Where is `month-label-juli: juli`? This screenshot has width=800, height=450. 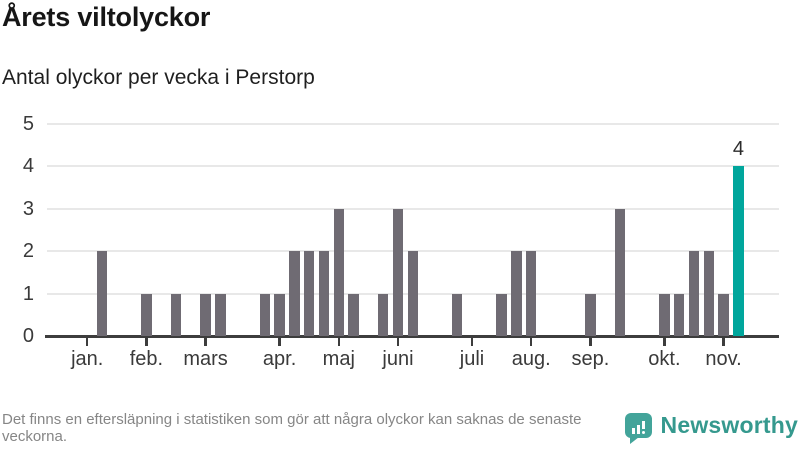
month-label-juli: juli is located at coordinates (472, 359).